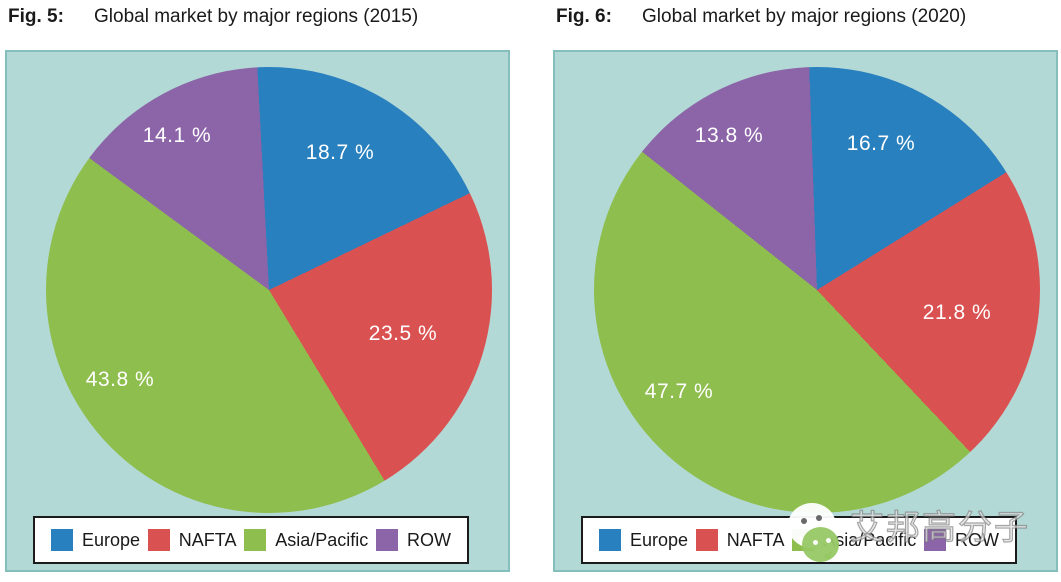 This screenshot has width=1061, height=582. What do you see at coordinates (177, 135) in the screenshot?
I see `slice-label-row: 14.1 %` at bounding box center [177, 135].